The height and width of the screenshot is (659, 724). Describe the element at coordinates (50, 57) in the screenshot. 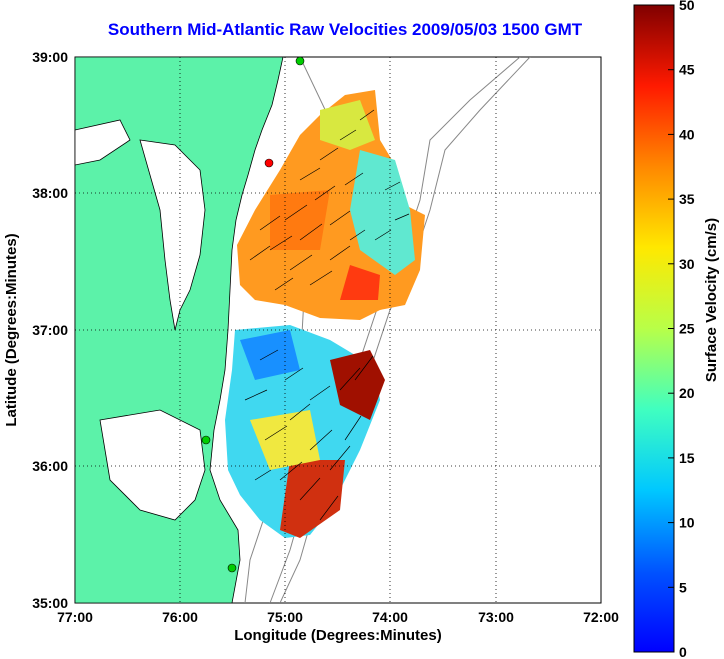

I see `y-tick: 39:00` at that location.